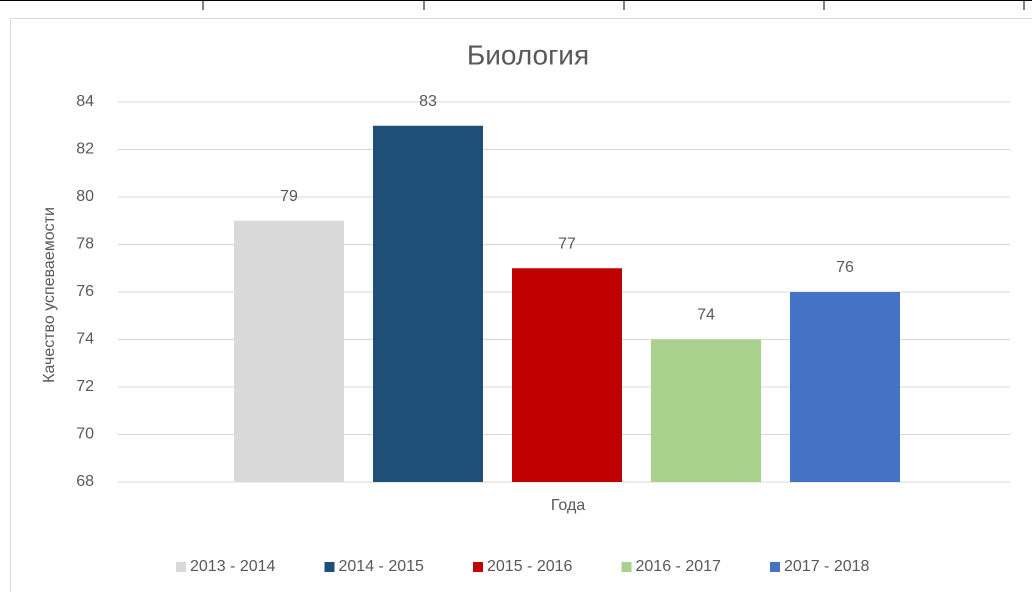 The height and width of the screenshot is (592, 1032). What do you see at coordinates (568, 505) in the screenshot?
I see `x-axis-label: Года` at bounding box center [568, 505].